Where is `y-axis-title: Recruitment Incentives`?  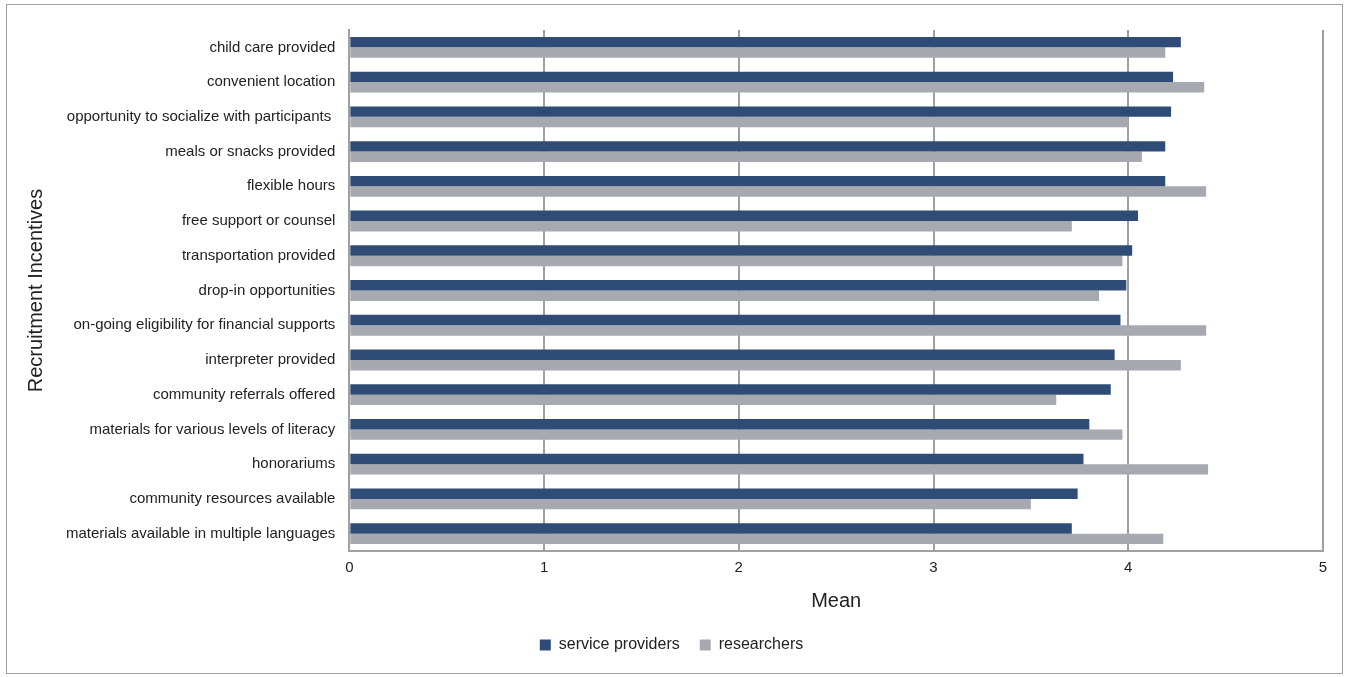 y-axis-title: Recruitment Incentives is located at coordinates (34, 290).